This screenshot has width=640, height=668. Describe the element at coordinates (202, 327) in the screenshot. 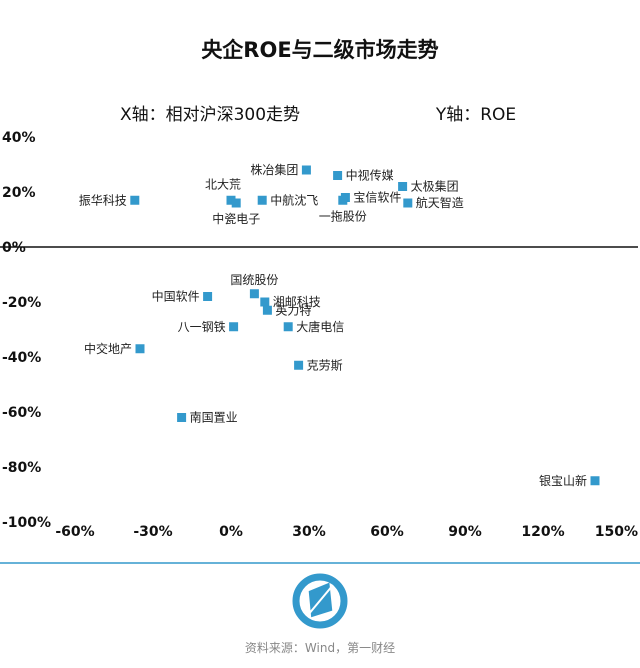

I see `point-label: 八一钢铁` at that location.